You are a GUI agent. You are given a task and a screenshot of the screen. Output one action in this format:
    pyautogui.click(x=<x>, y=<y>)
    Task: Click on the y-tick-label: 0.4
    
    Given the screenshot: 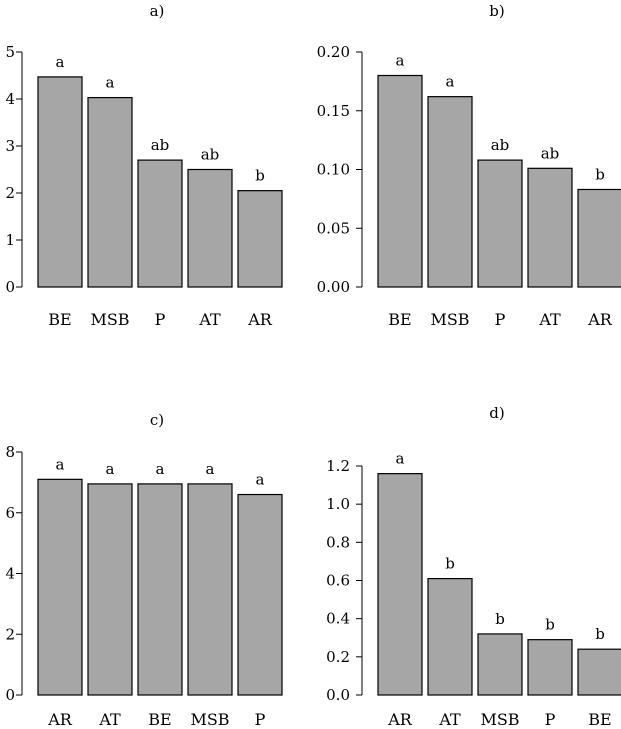 What is the action you would take?
    pyautogui.click(x=338, y=619)
    